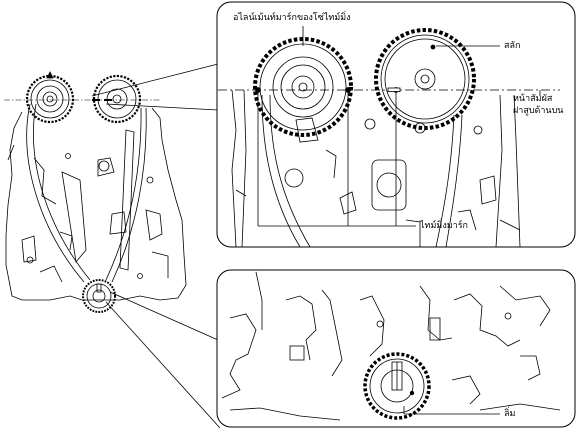 The height and width of the screenshot is (435, 580). What do you see at coordinates (533, 99) in the screenshot?
I see `head-surface-label-line1: หน้าสัมผัส` at bounding box center [533, 99].